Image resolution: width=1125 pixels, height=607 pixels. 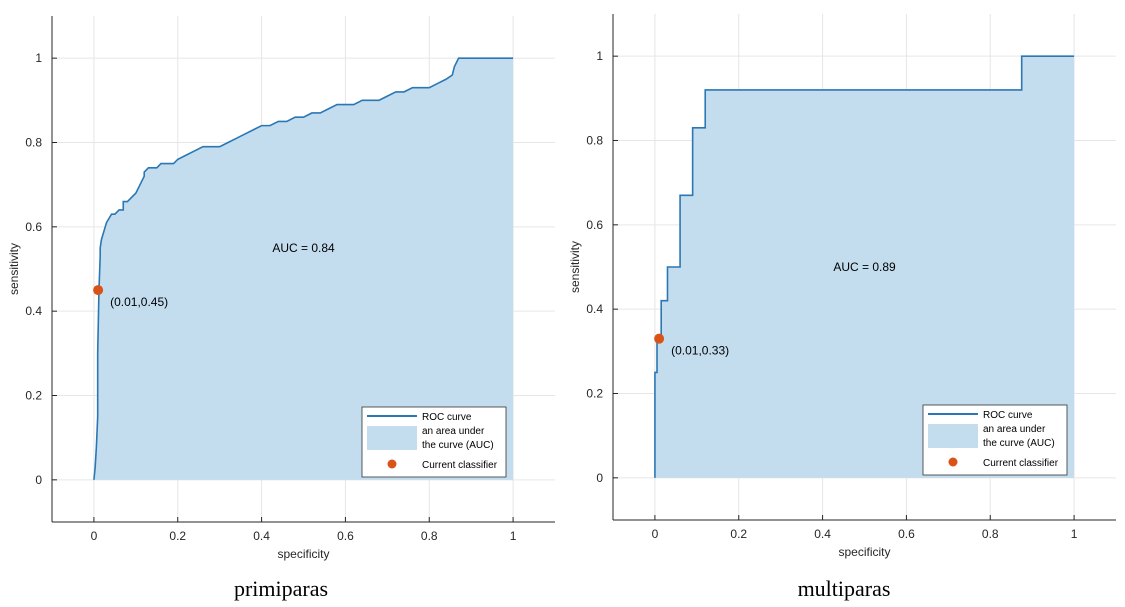 I want to click on auc-label: AUC = 0.84, so click(x=303, y=248).